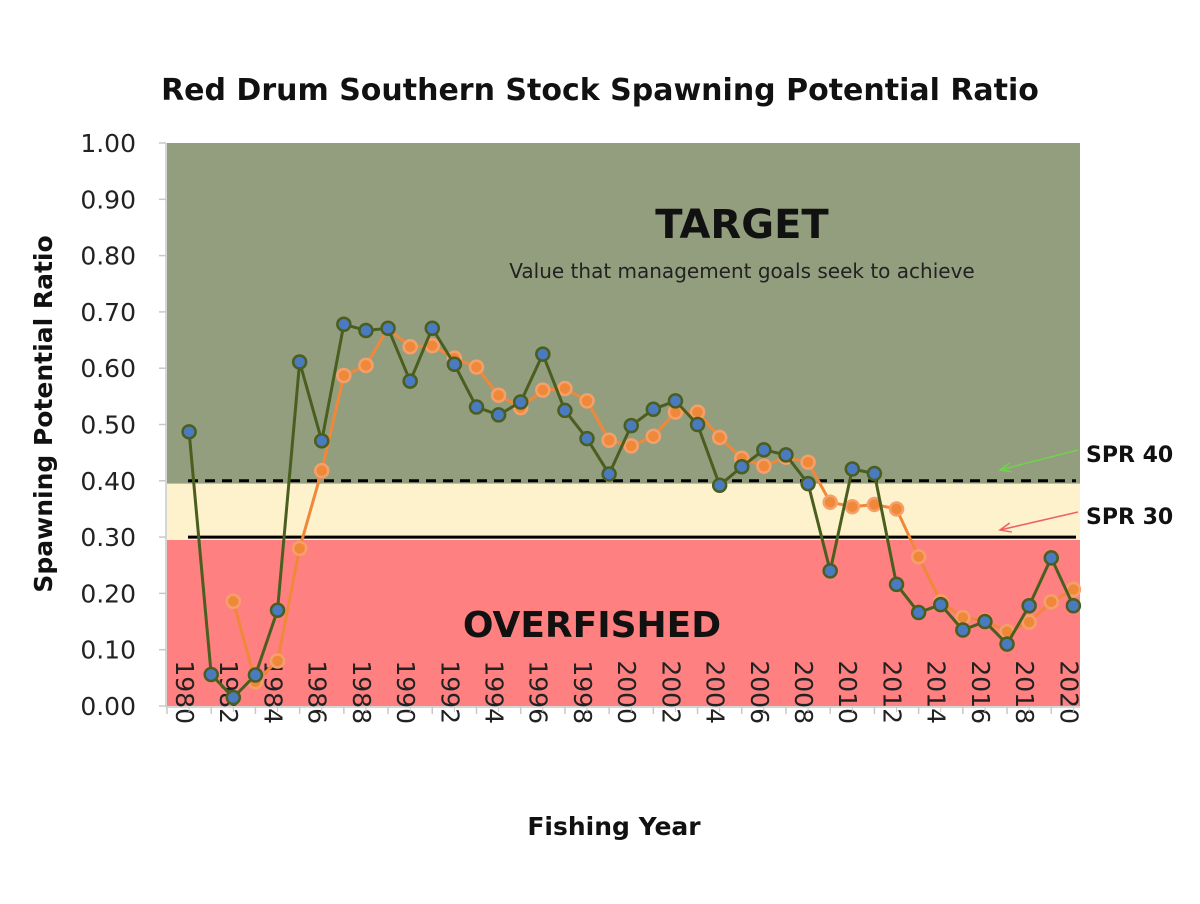  What do you see at coordinates (43, 413) in the screenshot?
I see `y-axis-label: Spawning Potential Ratio` at bounding box center [43, 413].